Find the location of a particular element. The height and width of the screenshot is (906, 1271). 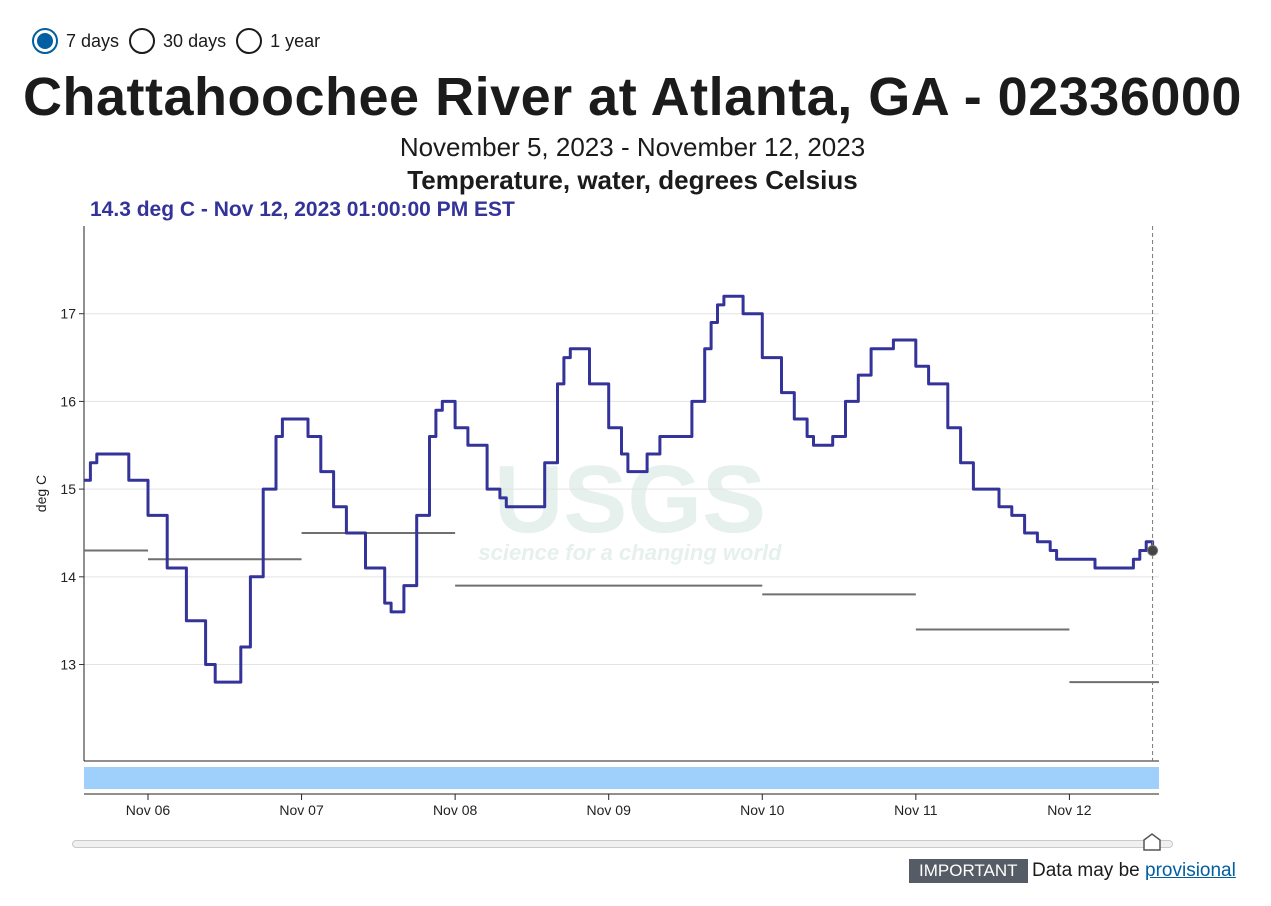

provisional-notice: Data may be provisional is located at coordinates (1134, 871).